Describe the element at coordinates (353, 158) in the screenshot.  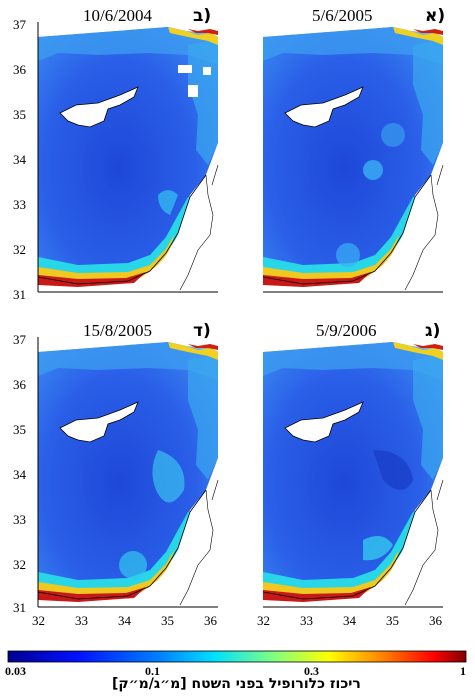
I see `map-panel-top-right` at that location.